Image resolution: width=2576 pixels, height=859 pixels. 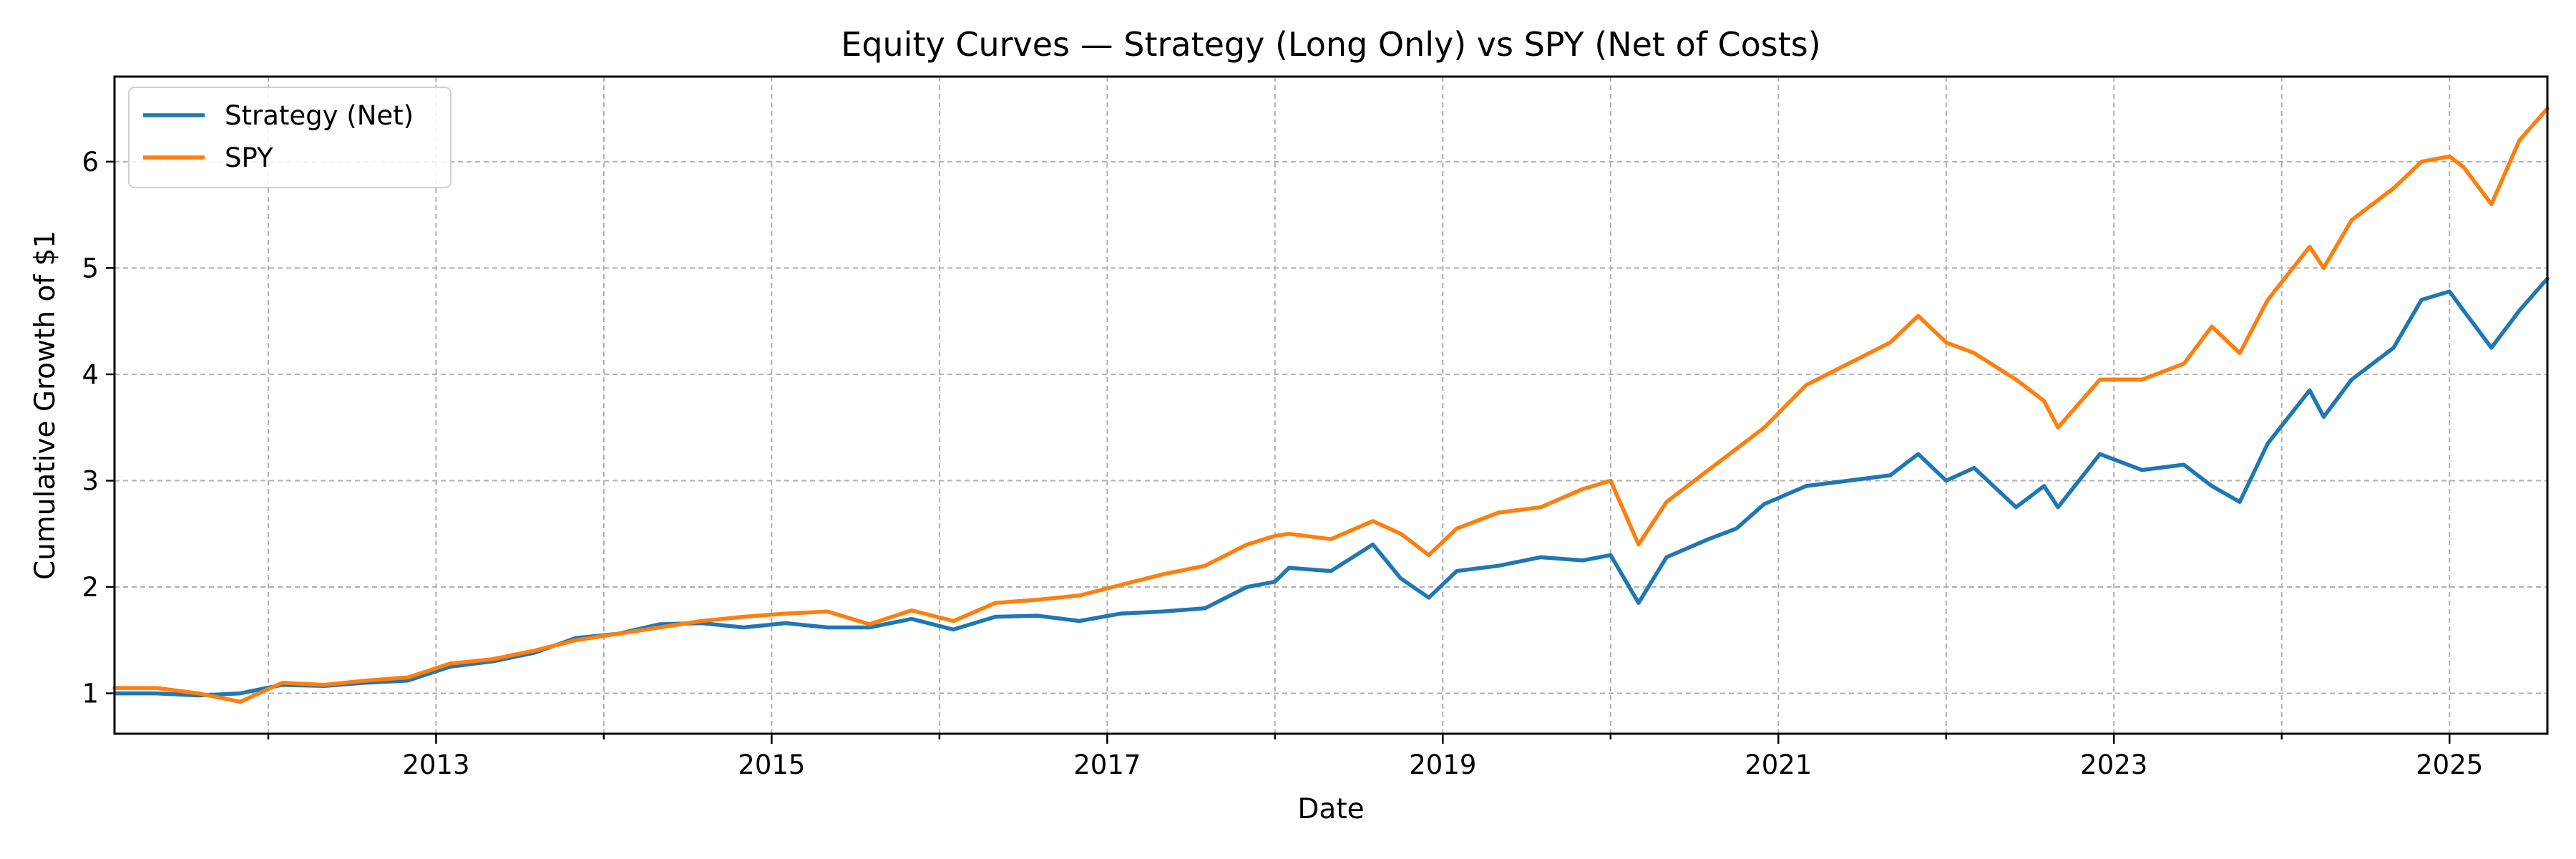 I want to click on legend-box, so click(x=290, y=137).